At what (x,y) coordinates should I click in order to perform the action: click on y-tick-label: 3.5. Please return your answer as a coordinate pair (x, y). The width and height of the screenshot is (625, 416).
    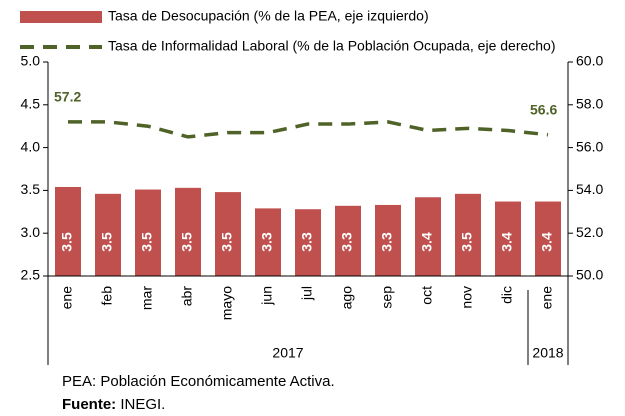
    Looking at the image, I should click on (31, 189).